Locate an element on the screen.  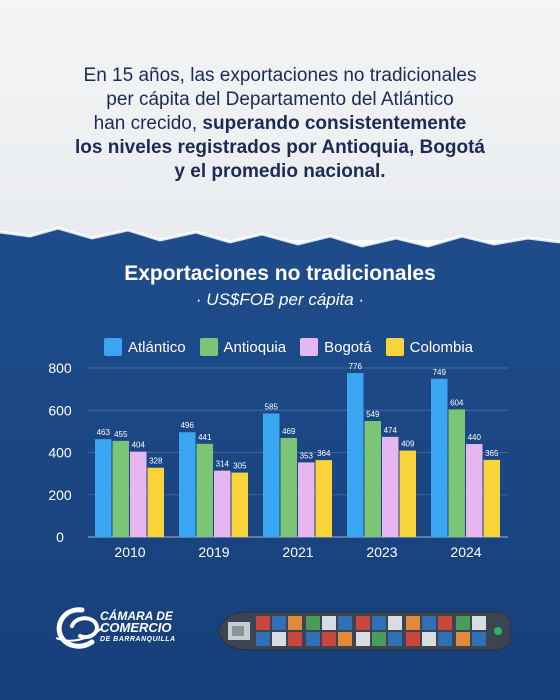
chart-title: Exportaciones no tradicionales is located at coordinates (280, 273).